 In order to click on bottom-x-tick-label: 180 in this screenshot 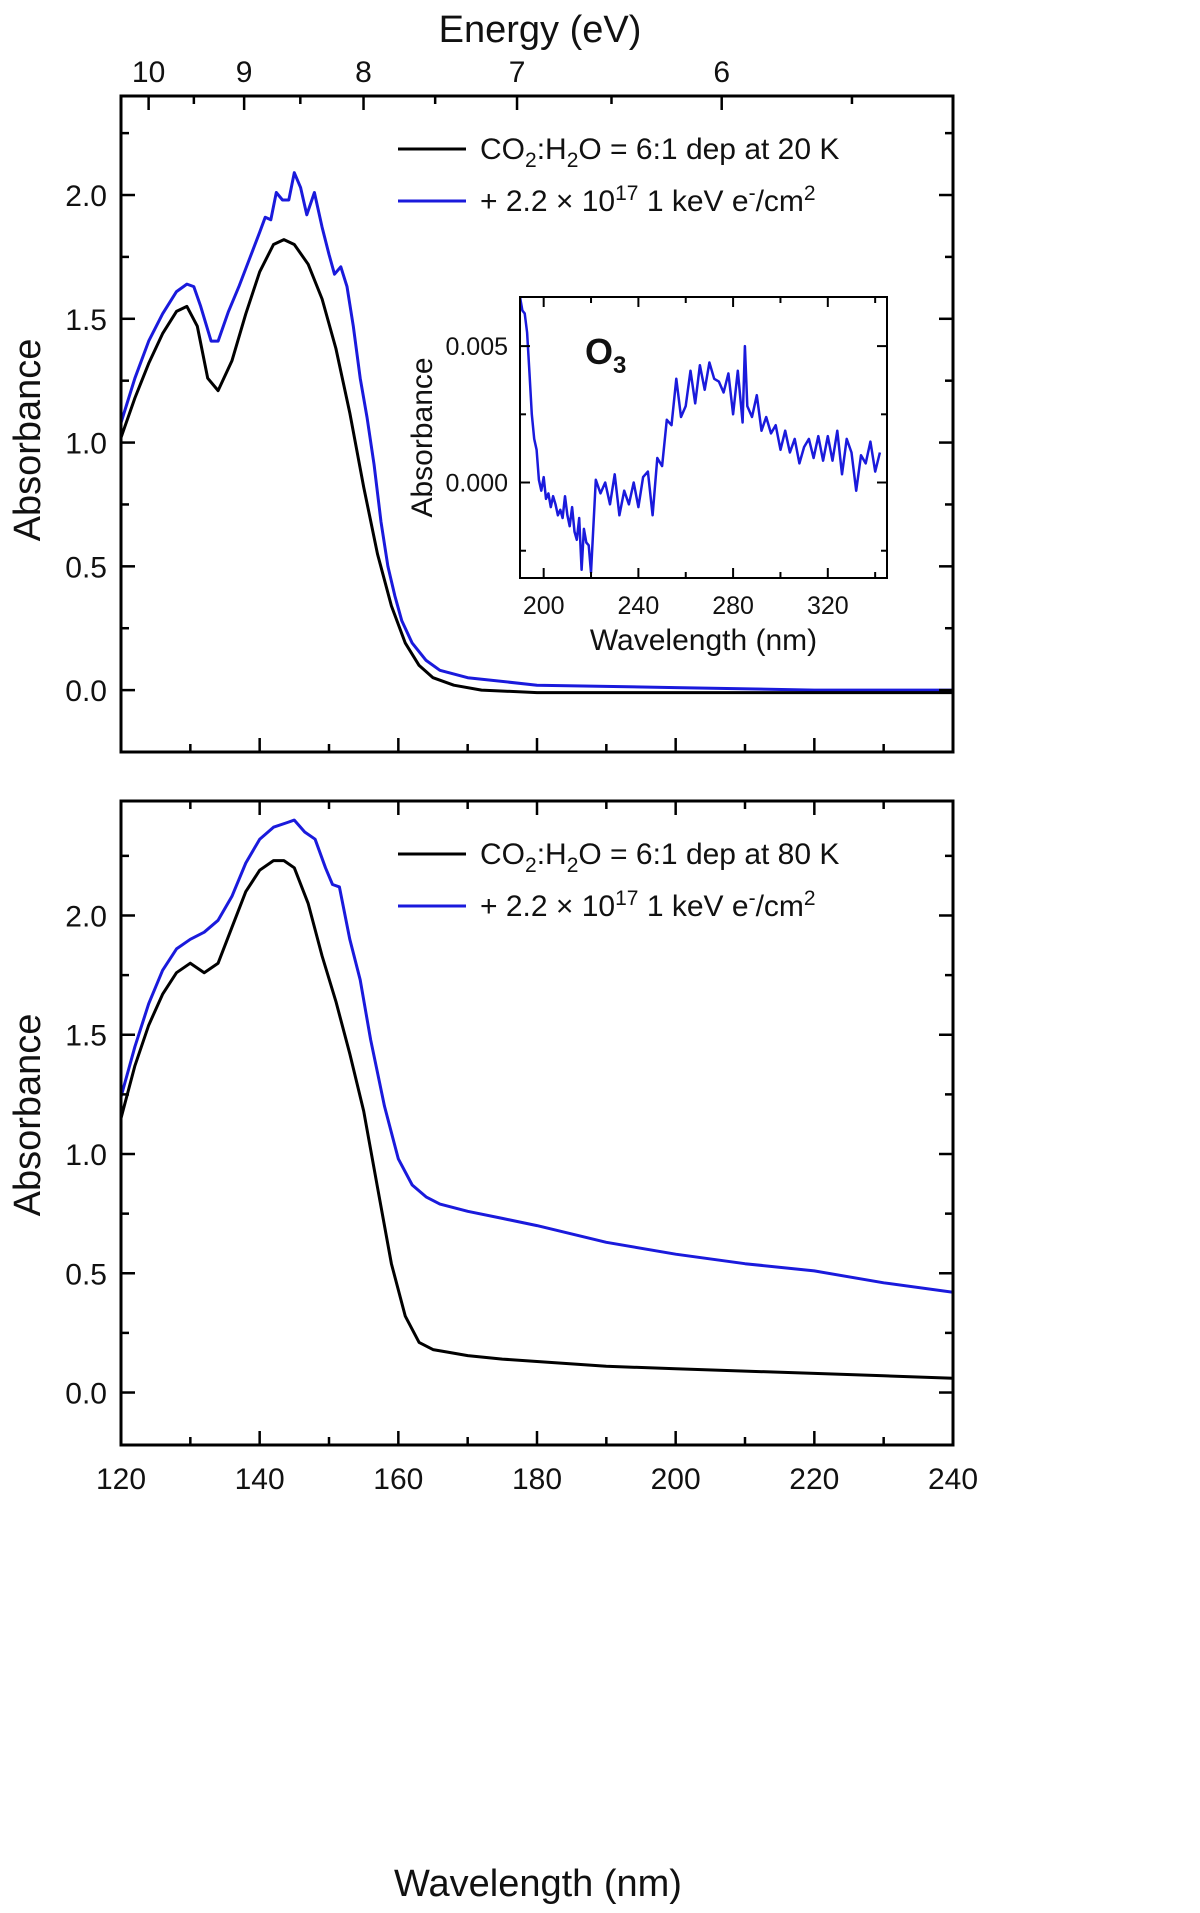, I will do `click(537, 1479)`.